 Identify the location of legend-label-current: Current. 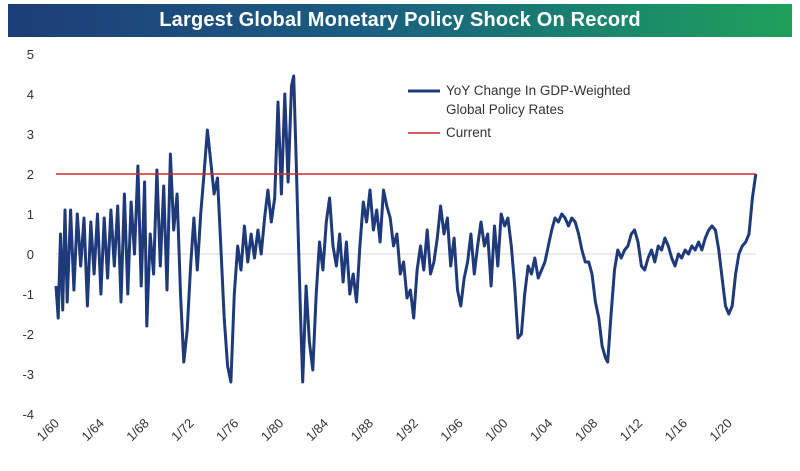
(468, 132).